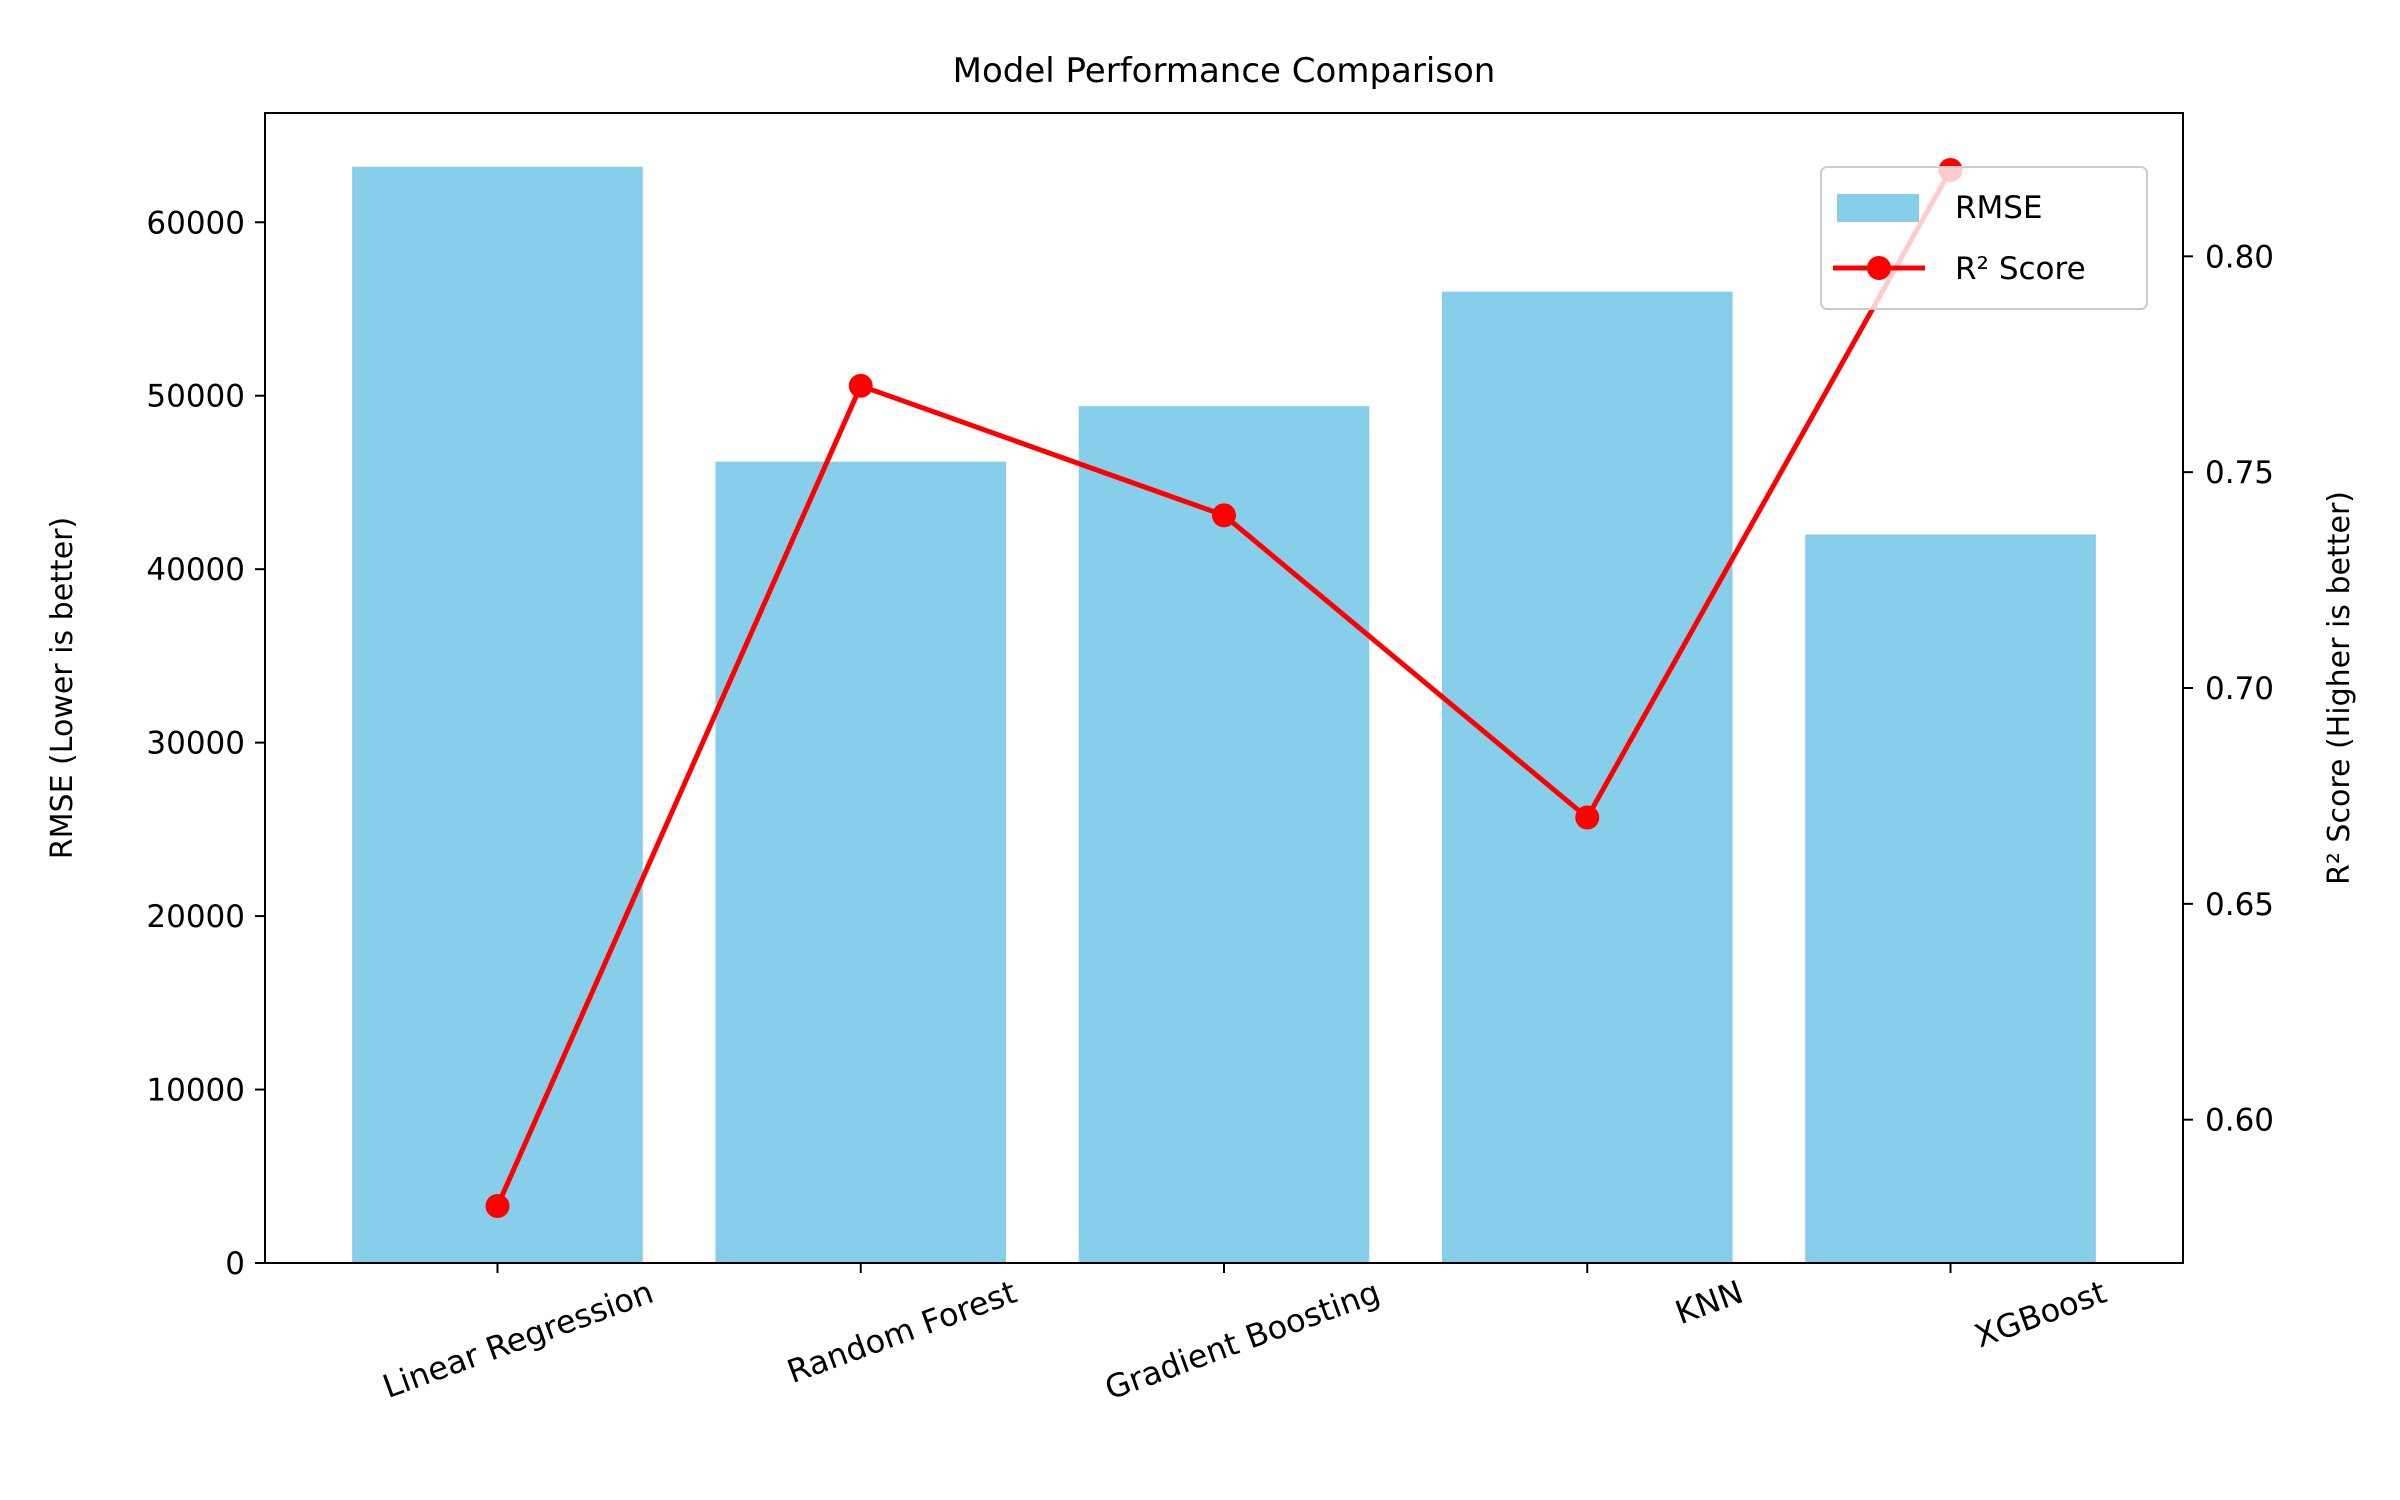 This screenshot has width=2400, height=1500. I want to click on bar-gradient-boosting, so click(1224, 834).